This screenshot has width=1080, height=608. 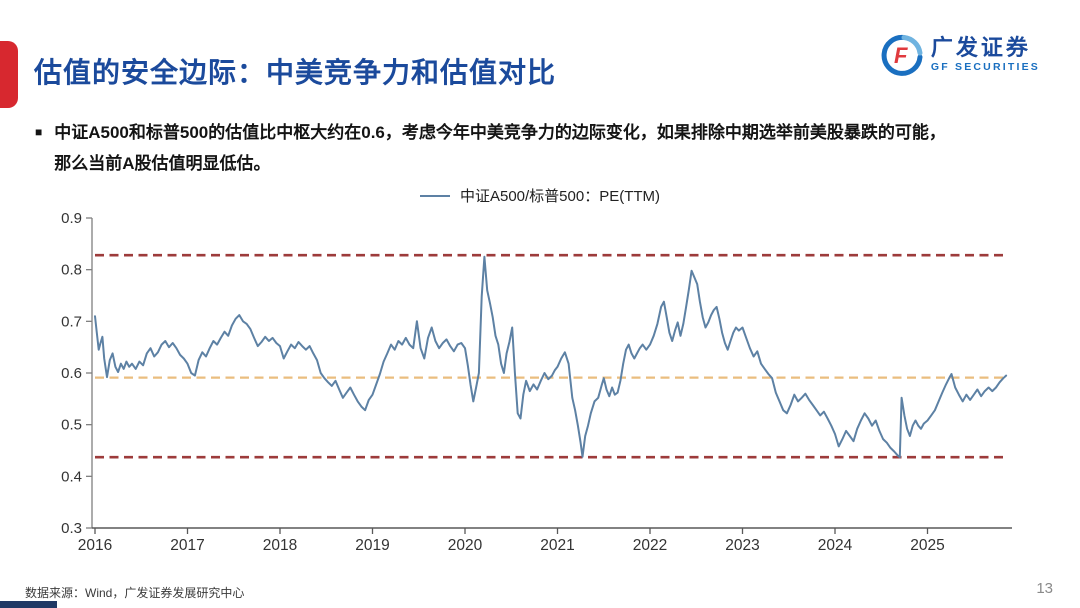 I want to click on y-tick-label: 0.5, so click(x=71, y=425).